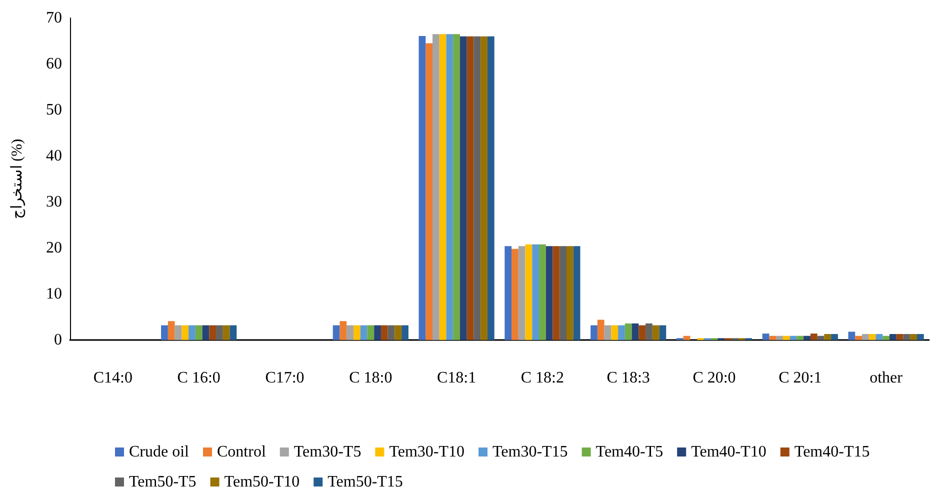 The height and width of the screenshot is (497, 931). Describe the element at coordinates (262, 482) in the screenshot. I see `legend-label: Tem50-T10` at that location.